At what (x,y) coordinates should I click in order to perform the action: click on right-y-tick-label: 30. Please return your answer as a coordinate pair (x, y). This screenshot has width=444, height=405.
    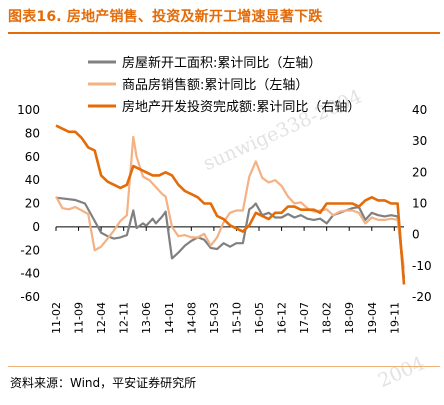
    Looking at the image, I should click on (419, 141).